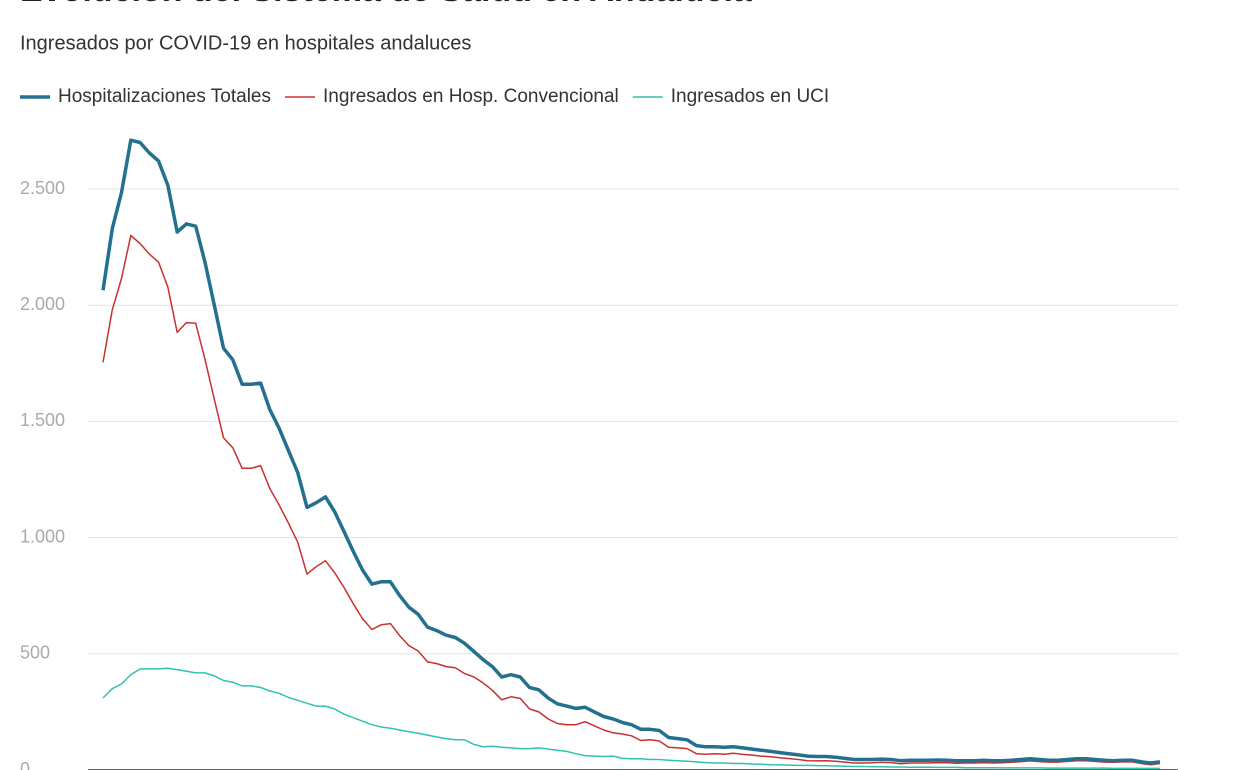 This screenshot has height=770, width=1248. What do you see at coordinates (471, 96) in the screenshot?
I see `legend-label: Ingresados en Hosp. Convencional` at bounding box center [471, 96].